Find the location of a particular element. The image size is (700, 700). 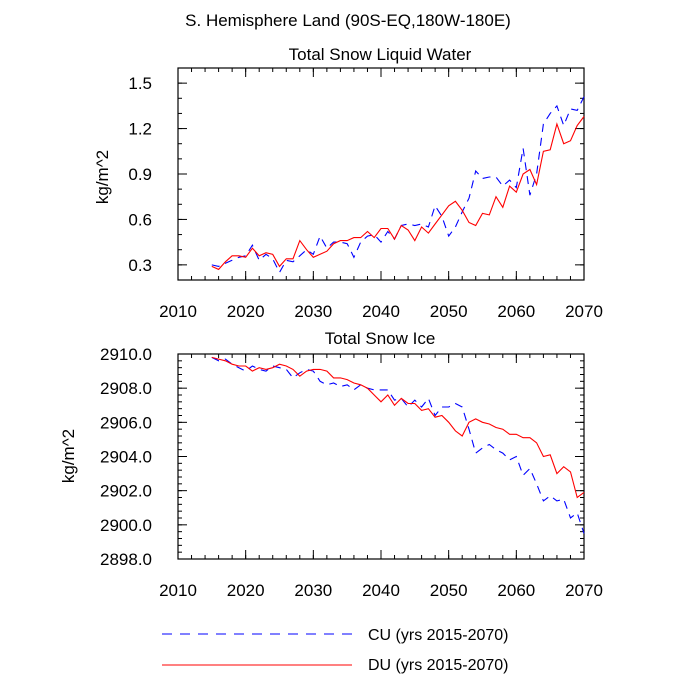

figure-title: S. Hemisphere Land (90S-EQ,180W-180E) is located at coordinates (348, 20).